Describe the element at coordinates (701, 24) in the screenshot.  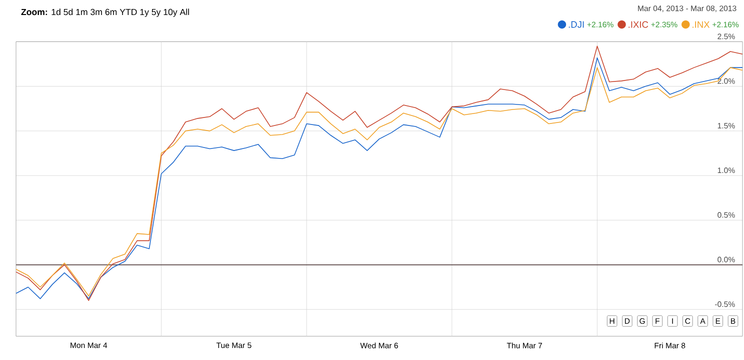
I see `legend-label: .INX` at that location.